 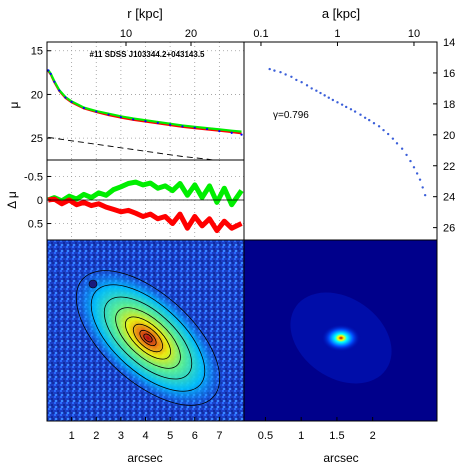 I want to click on residual-ylabel: Δ μ, so click(x=12, y=200).